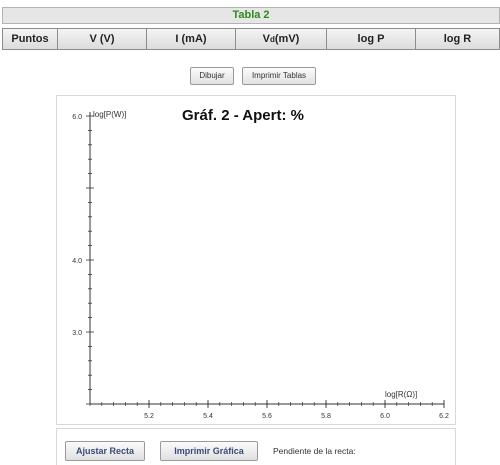 Image resolution: width=500 pixels, height=465 pixels. I want to click on y-tick-label: 6.0, so click(77, 117).